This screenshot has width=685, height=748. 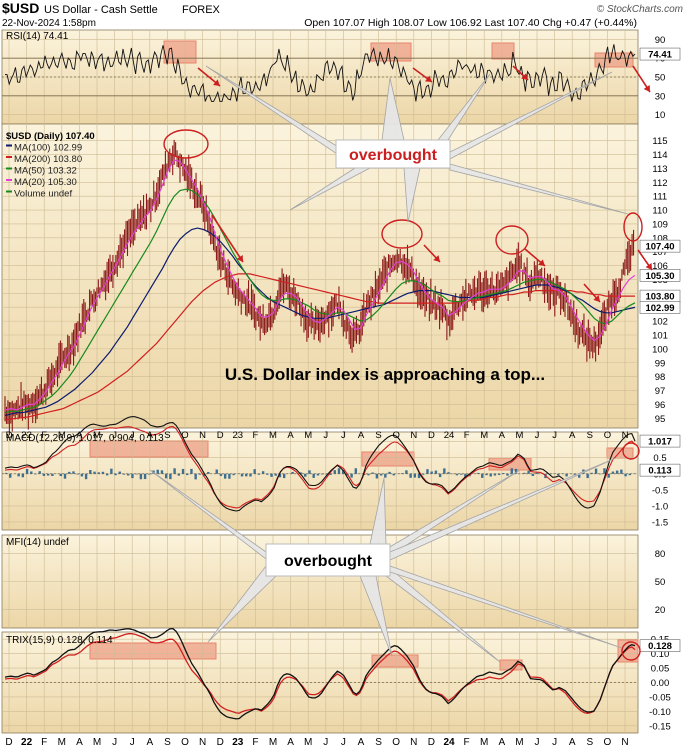 What do you see at coordinates (660, 115) in the screenshot?
I see `rsi-y-tick-label: 10` at bounding box center [660, 115].